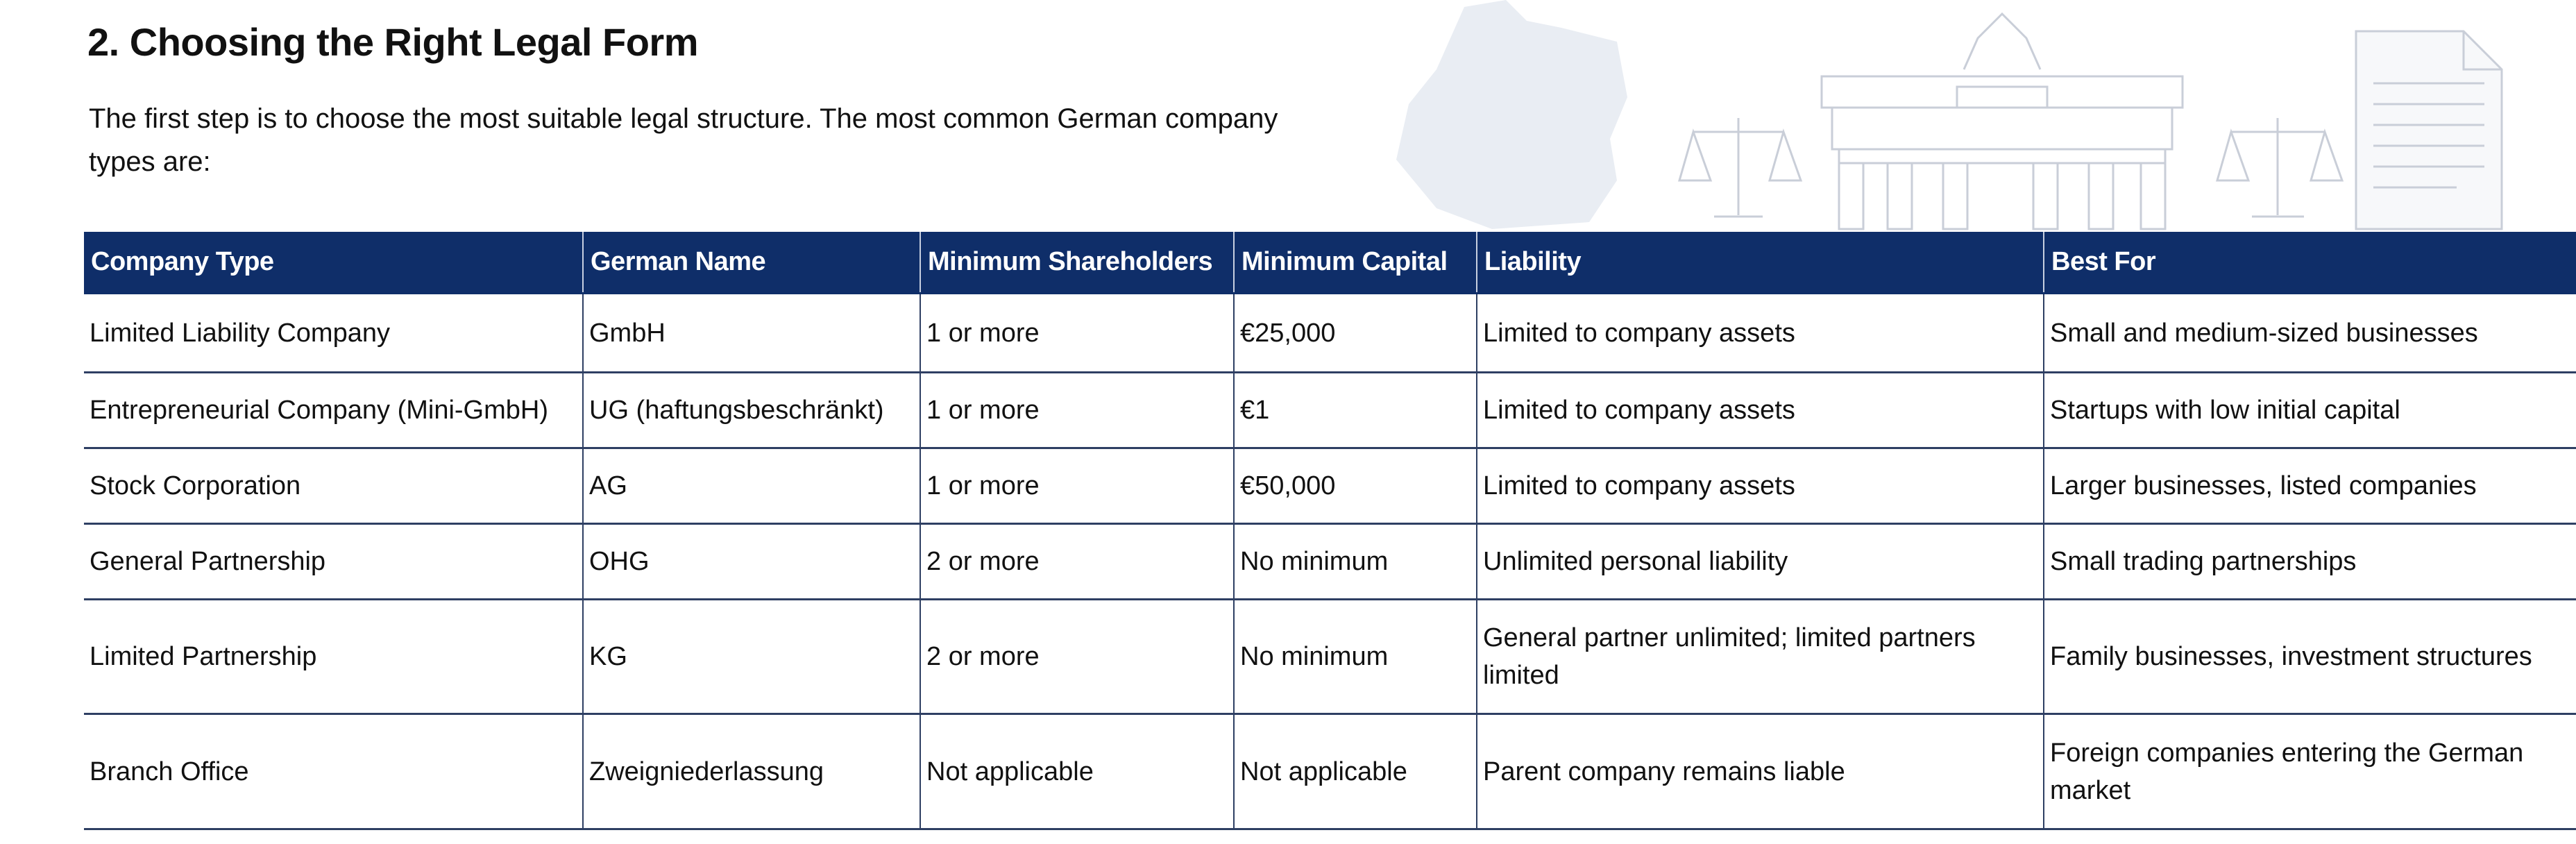 This screenshot has width=2576, height=844. Describe the element at coordinates (1355, 410) in the screenshot. I see `table-cell: €1` at that location.